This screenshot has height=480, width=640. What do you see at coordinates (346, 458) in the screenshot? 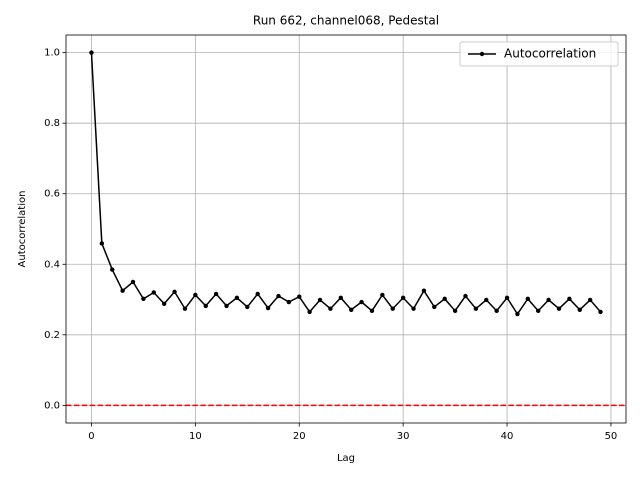
I see `x-axis-label: Lag` at bounding box center [346, 458].